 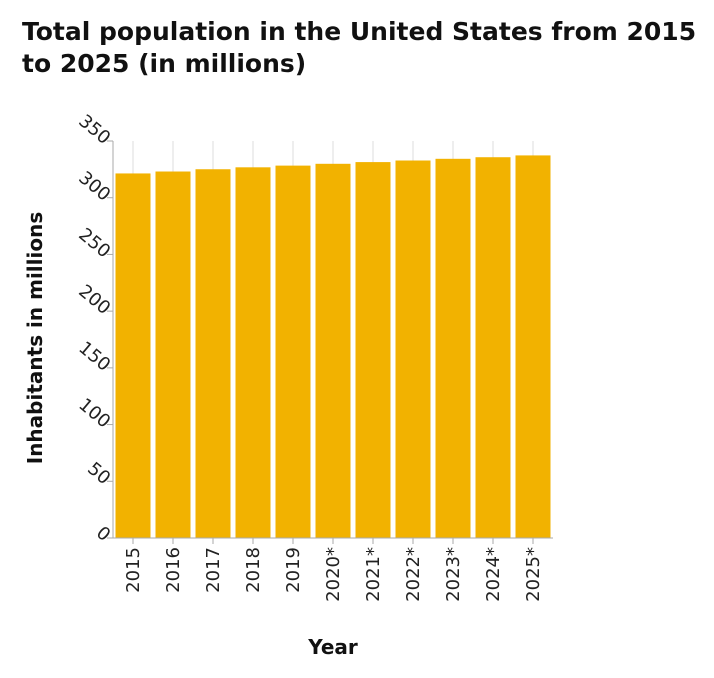 What do you see at coordinates (98, 473) in the screenshot?
I see `y-tick-label: 50` at bounding box center [98, 473].